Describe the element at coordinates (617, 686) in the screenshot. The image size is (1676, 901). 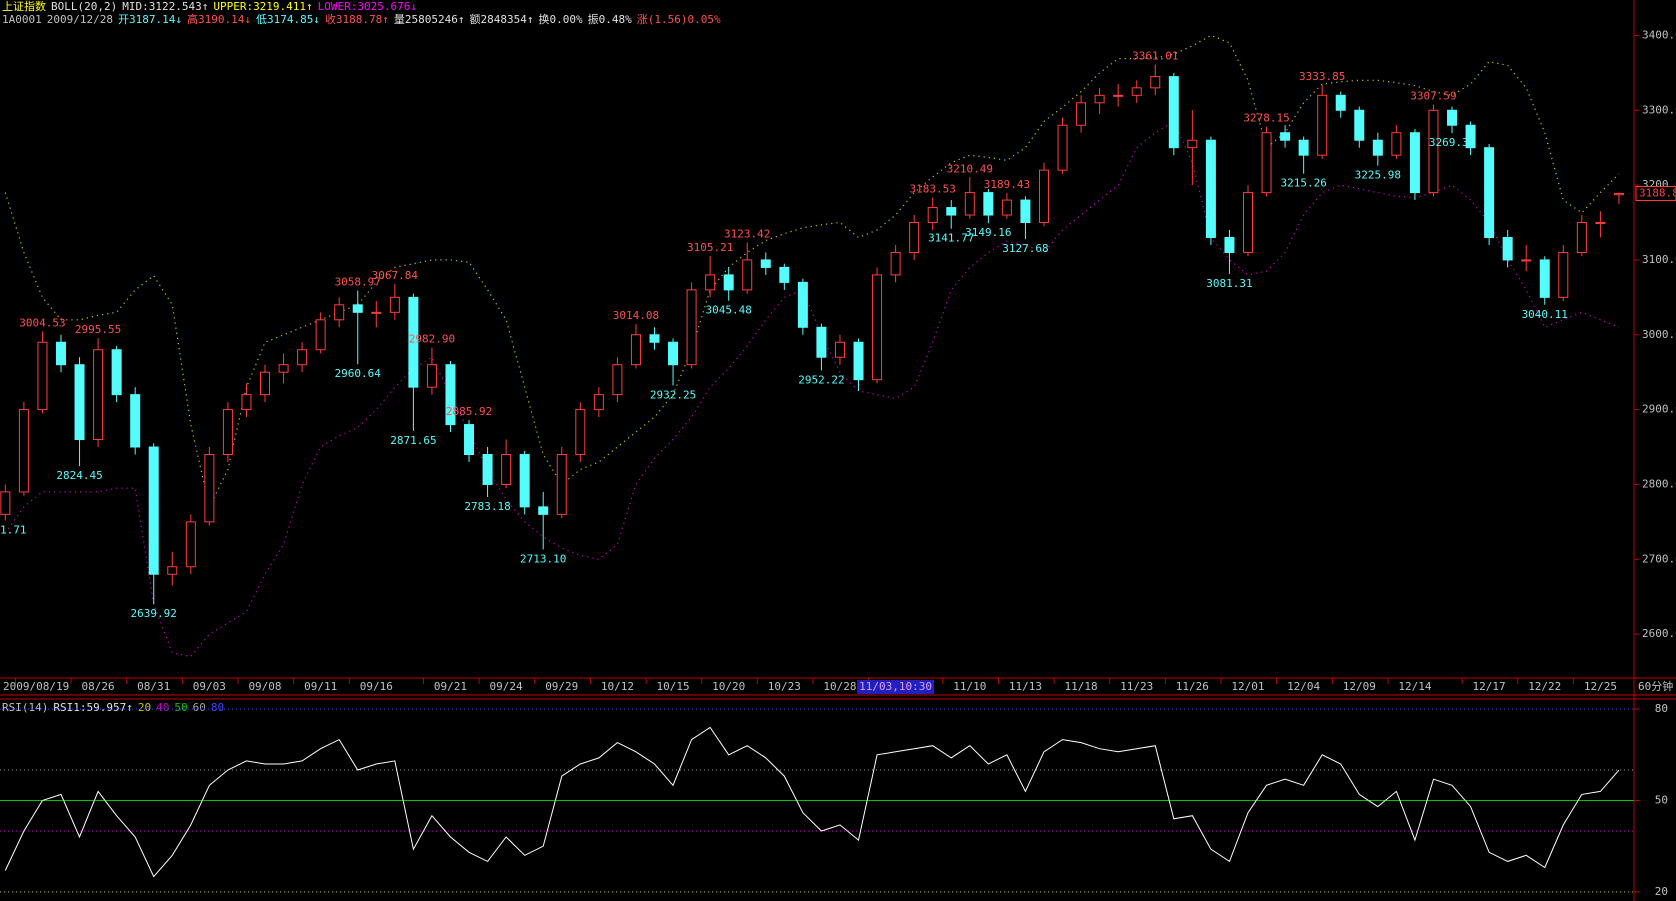
I see `x-tick-label: 10/12` at that location.